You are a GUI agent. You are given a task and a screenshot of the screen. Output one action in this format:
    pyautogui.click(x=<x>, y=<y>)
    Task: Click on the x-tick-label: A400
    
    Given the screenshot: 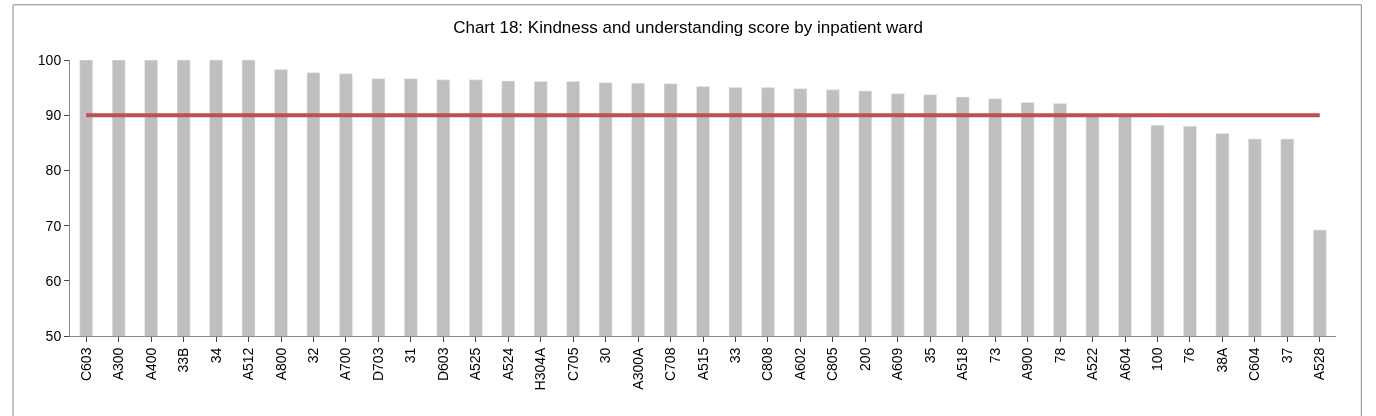 What is the action you would take?
    pyautogui.click(x=150, y=364)
    